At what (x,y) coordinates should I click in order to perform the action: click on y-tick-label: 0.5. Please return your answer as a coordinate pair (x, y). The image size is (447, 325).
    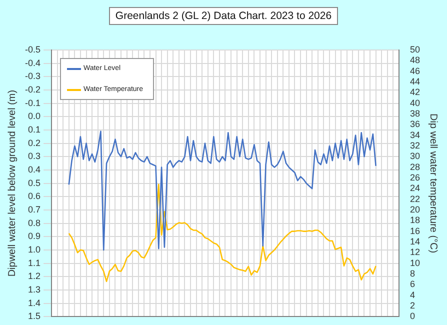
    Looking at the image, I should click on (34, 183).